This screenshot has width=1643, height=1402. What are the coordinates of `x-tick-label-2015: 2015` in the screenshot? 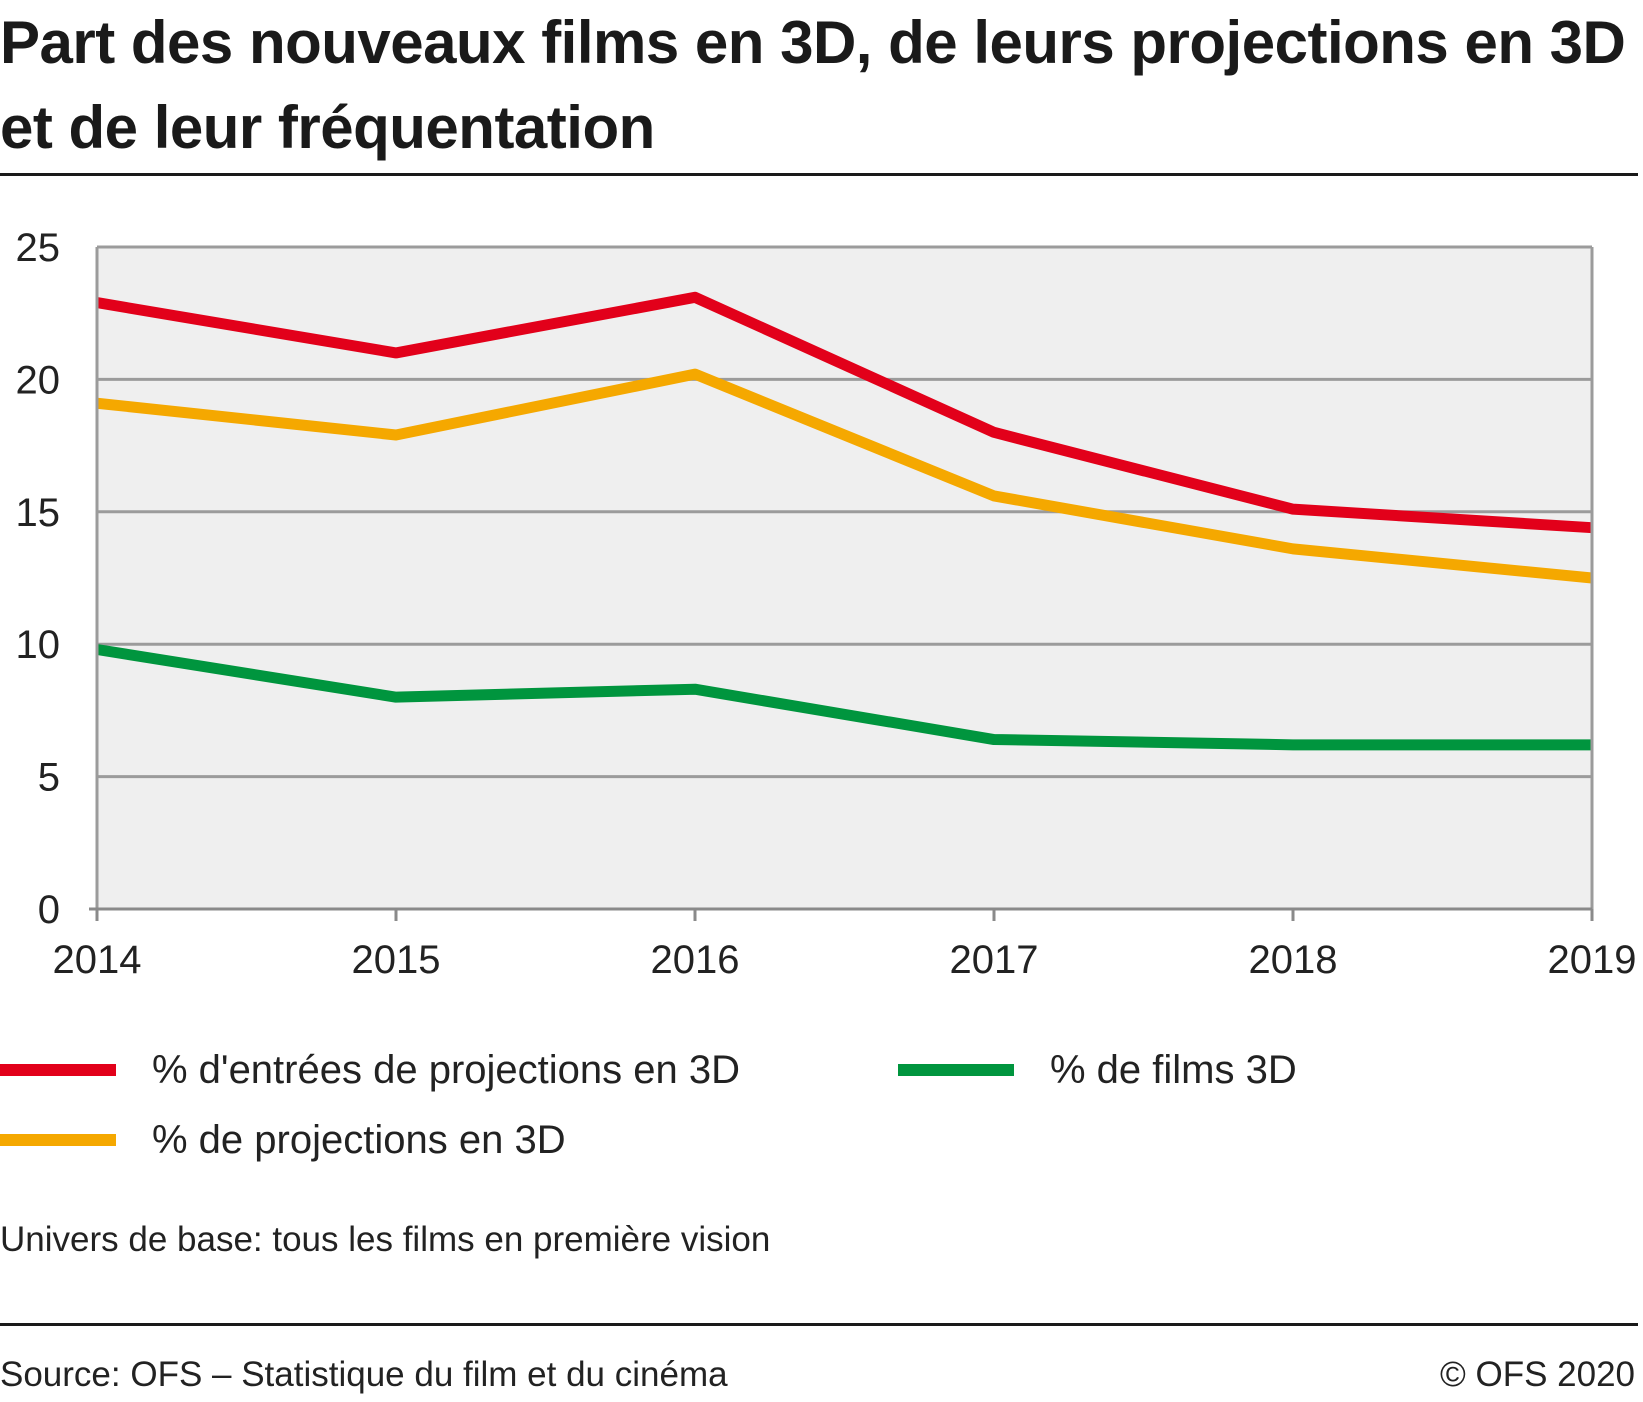 It's located at (396, 959).